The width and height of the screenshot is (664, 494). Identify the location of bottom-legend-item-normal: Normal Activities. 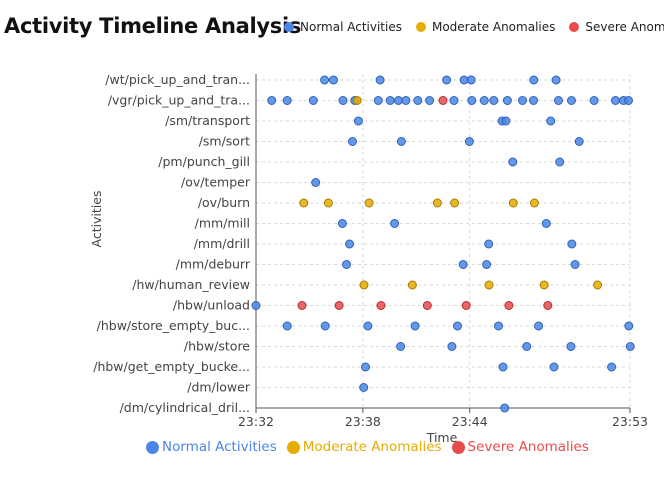
(211, 447).